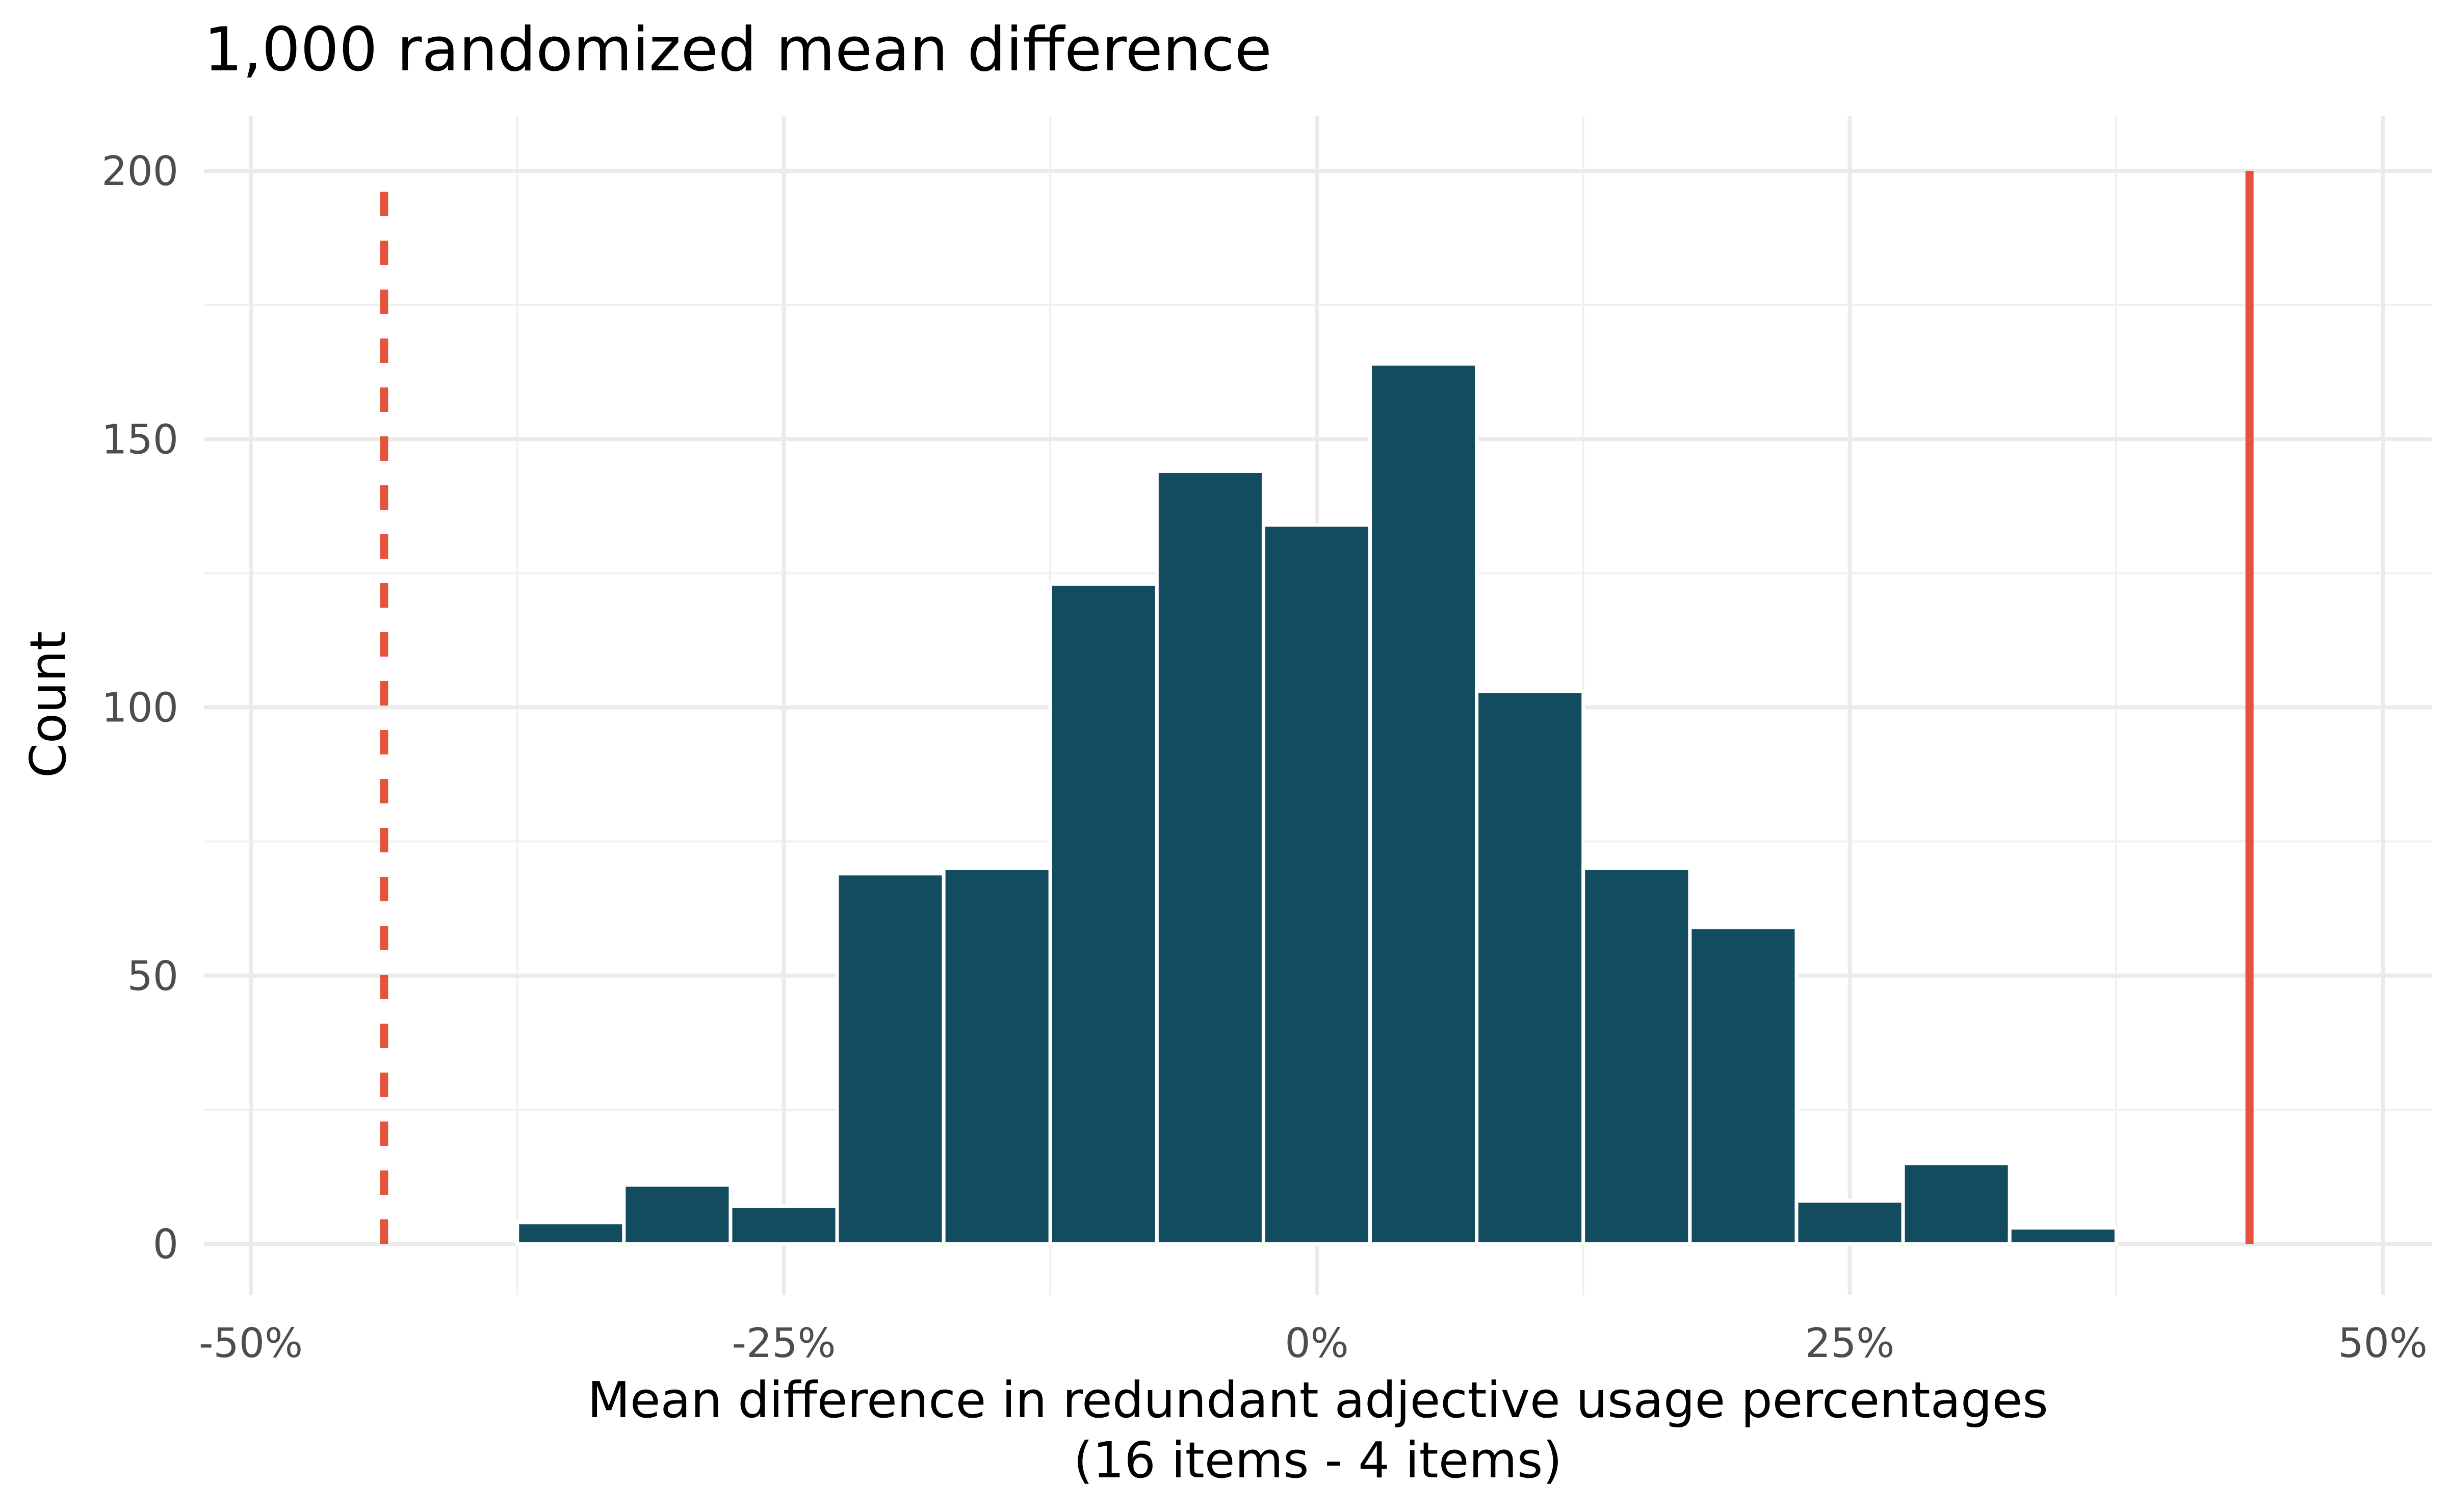  What do you see at coordinates (48, 704) in the screenshot?
I see `y-axis-title: Count` at bounding box center [48, 704].